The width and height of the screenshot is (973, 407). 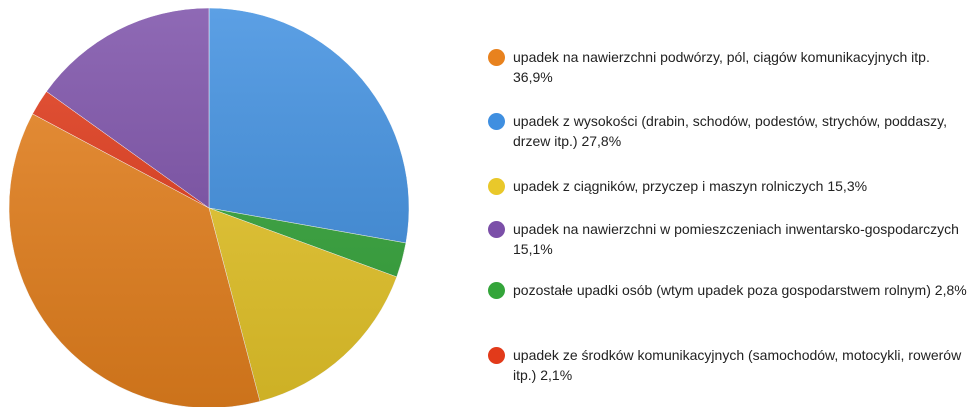 I want to click on value-label: 15,3%, so click(x=847, y=186).